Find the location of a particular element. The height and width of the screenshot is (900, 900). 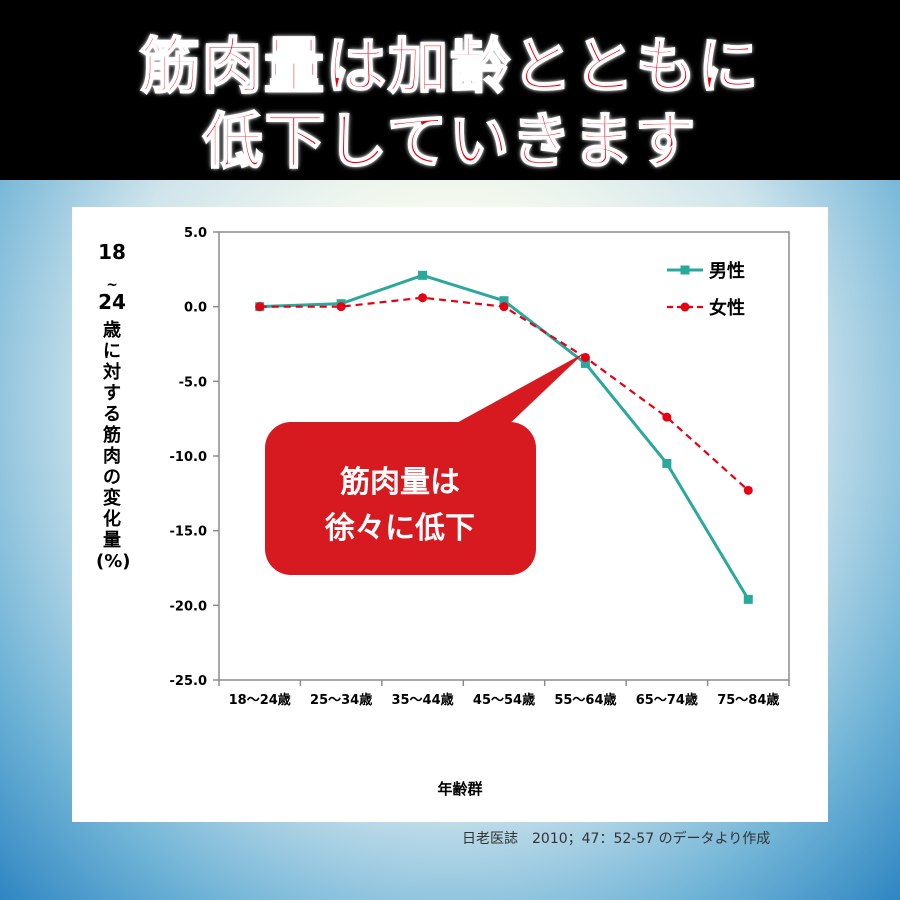

y-tick-label: 5.0 is located at coordinates (195, 233).